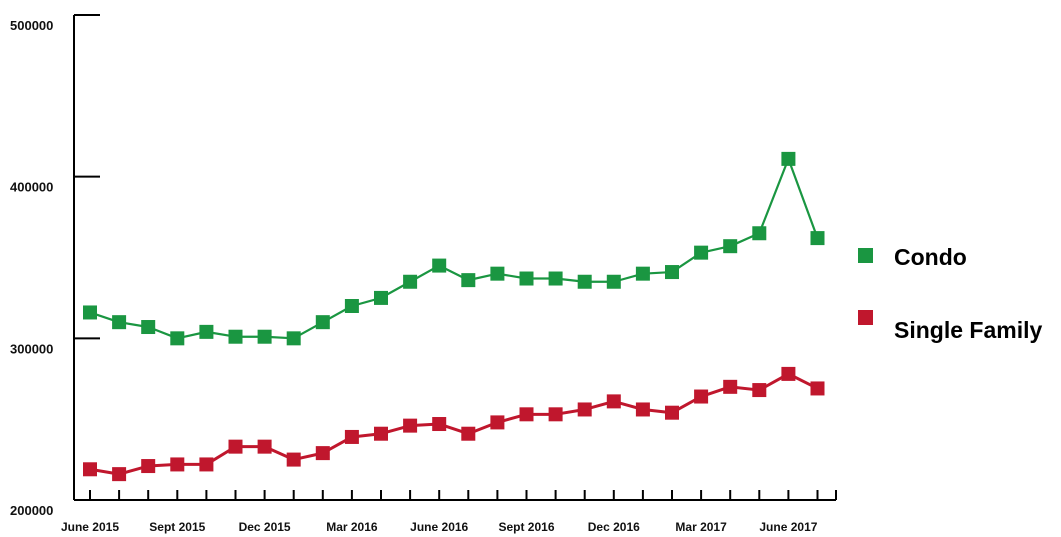 The height and width of the screenshot is (537, 1061). What do you see at coordinates (31, 25) in the screenshot?
I see `y-tick-label: 500000` at bounding box center [31, 25].